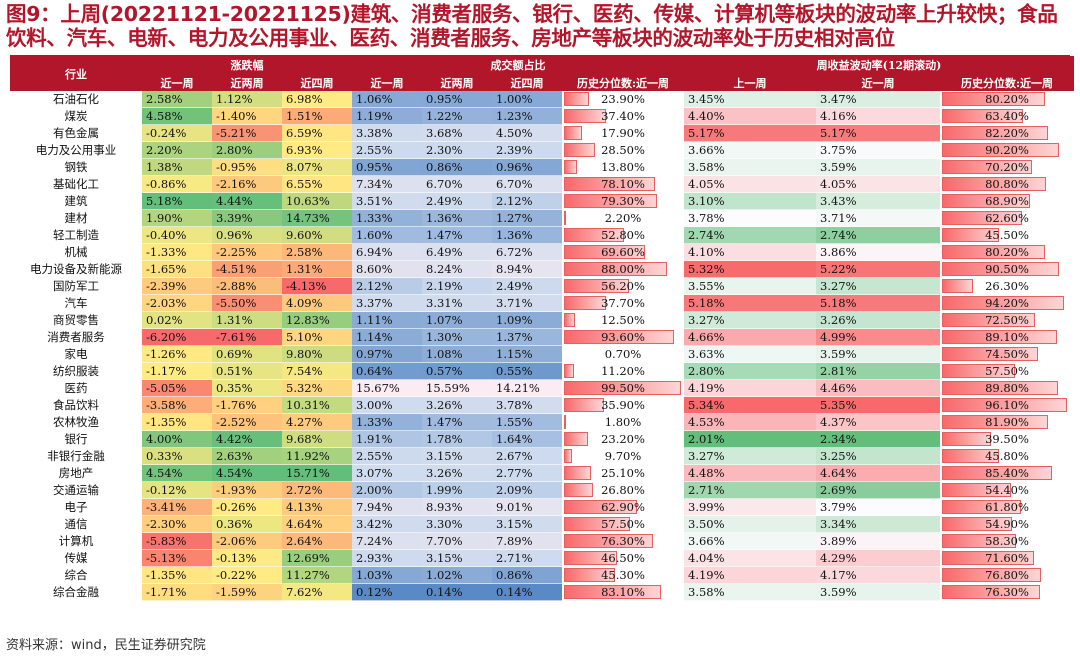 The width and height of the screenshot is (1080, 660). What do you see at coordinates (527, 235) in the screenshot?
I see `cell-t4: 1.36%` at bounding box center [527, 235].